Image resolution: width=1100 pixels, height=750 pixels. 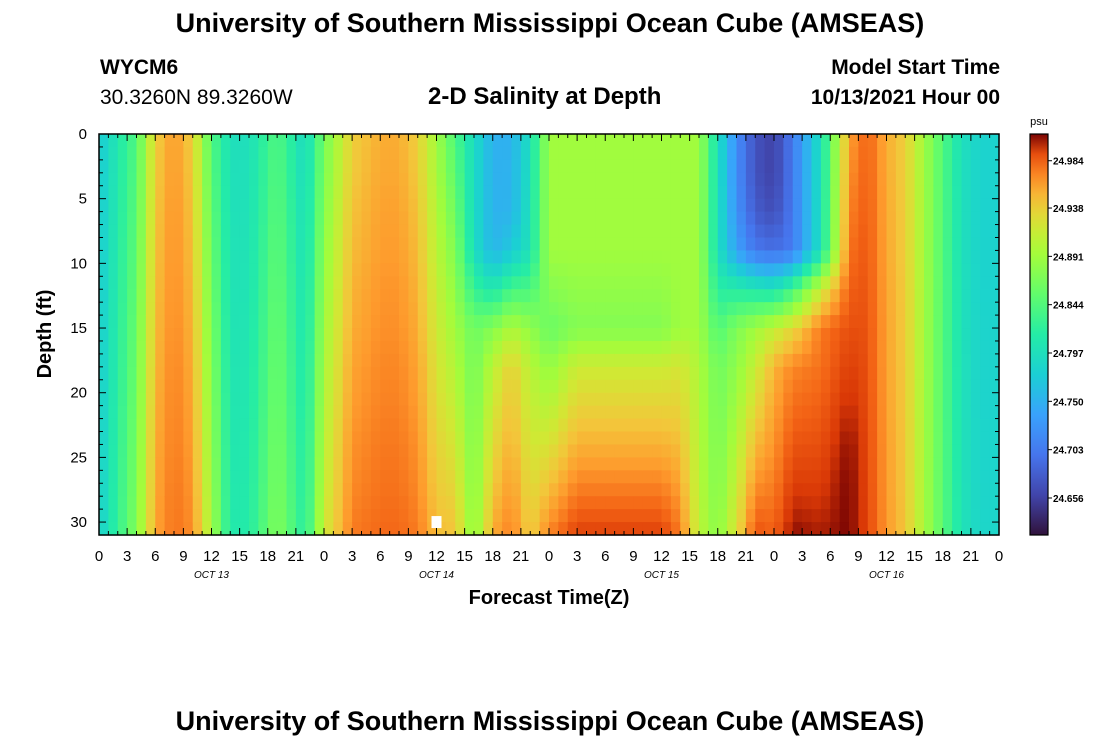 What do you see at coordinates (83, 134) in the screenshot?
I see `y-tick-label: 0` at bounding box center [83, 134].